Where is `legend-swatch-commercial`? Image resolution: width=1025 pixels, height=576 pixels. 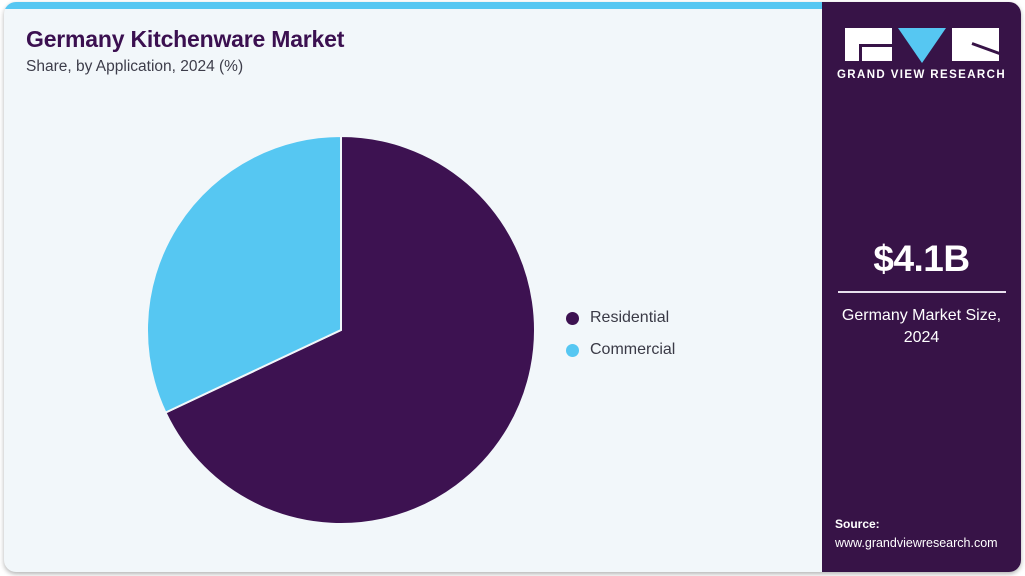
legend-swatch-commercial is located at coordinates (572, 350).